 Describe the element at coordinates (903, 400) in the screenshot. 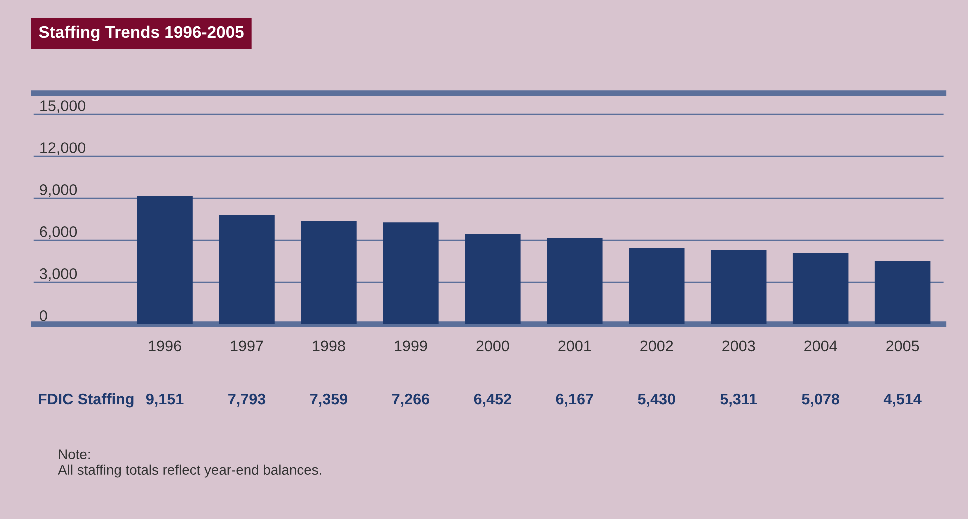

I see `data-label: 4,514` at that location.